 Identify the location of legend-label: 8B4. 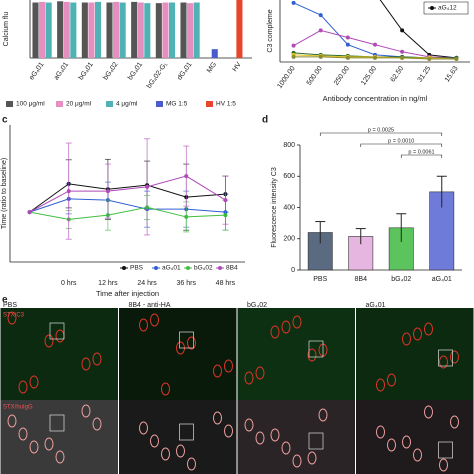
(232, 268).